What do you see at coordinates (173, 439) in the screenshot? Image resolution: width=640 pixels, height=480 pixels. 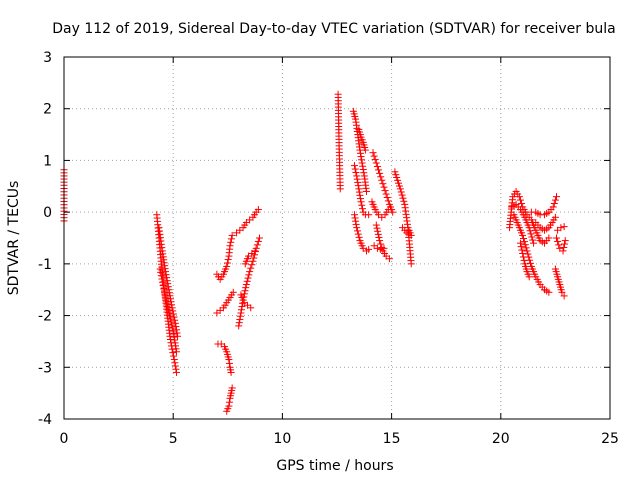 I see `x-tick-label: 5` at bounding box center [173, 439].